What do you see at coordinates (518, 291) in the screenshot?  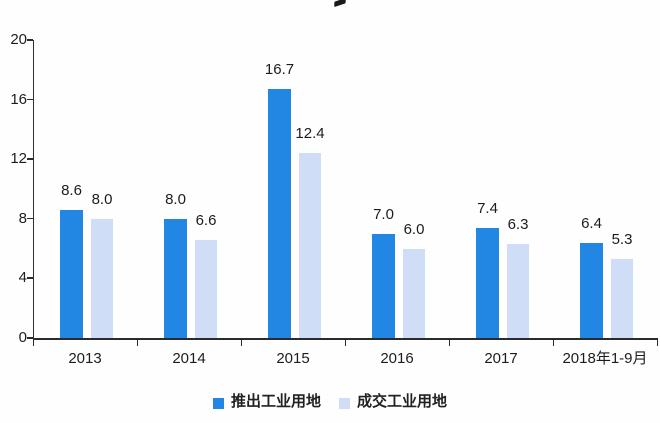 I see `bar-series1-2017` at bounding box center [518, 291].